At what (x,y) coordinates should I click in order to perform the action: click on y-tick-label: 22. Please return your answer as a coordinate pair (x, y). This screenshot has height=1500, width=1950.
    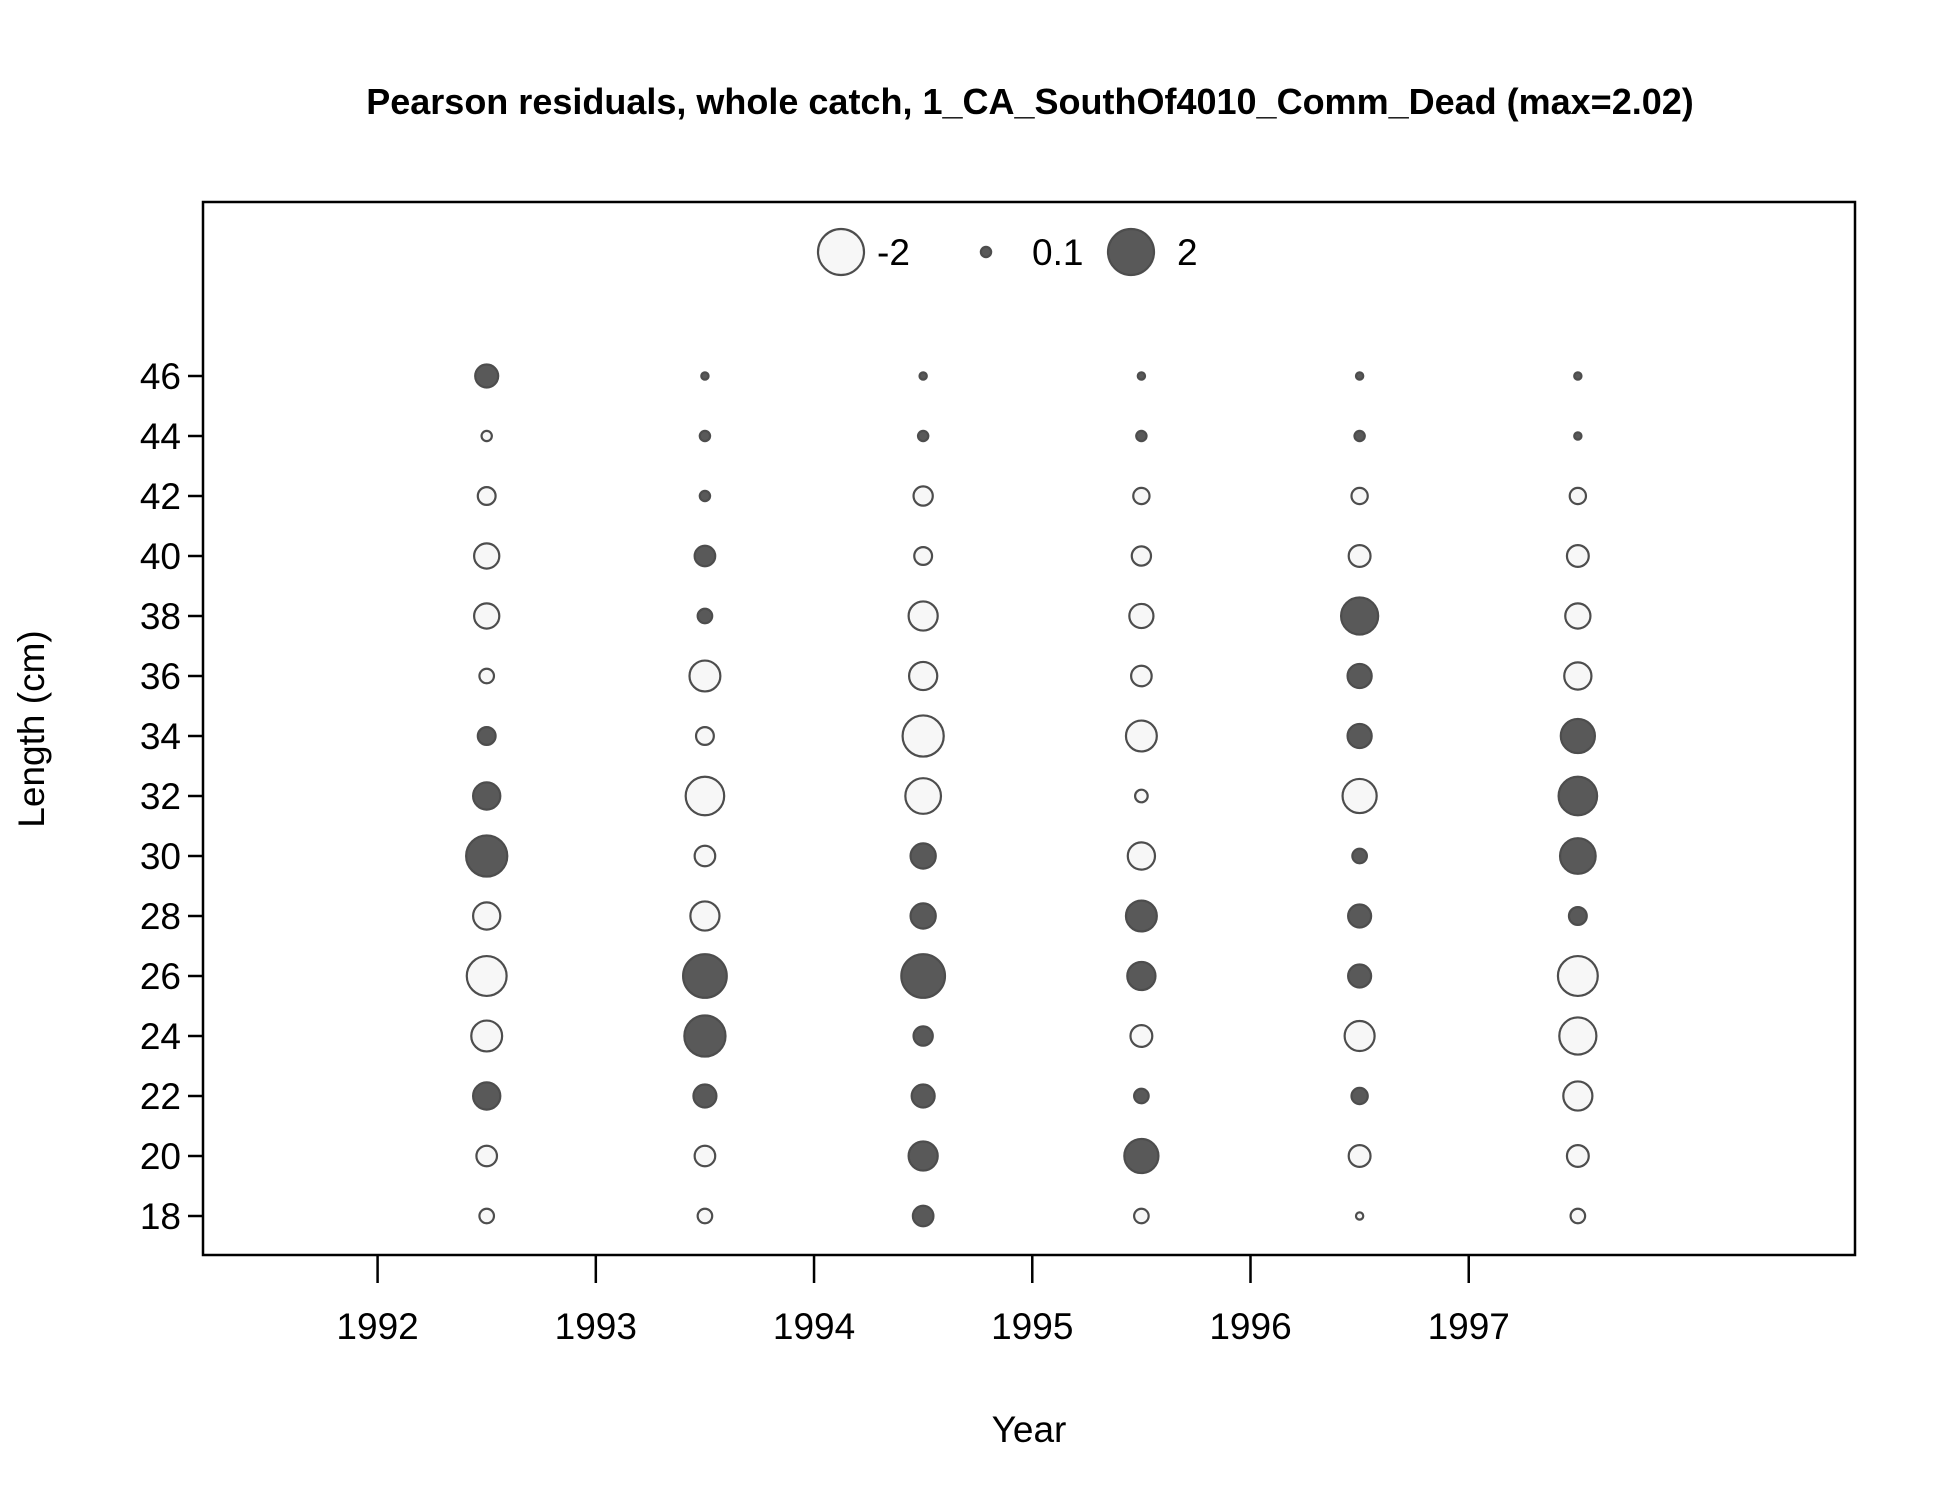
    Looking at the image, I should click on (160, 1096).